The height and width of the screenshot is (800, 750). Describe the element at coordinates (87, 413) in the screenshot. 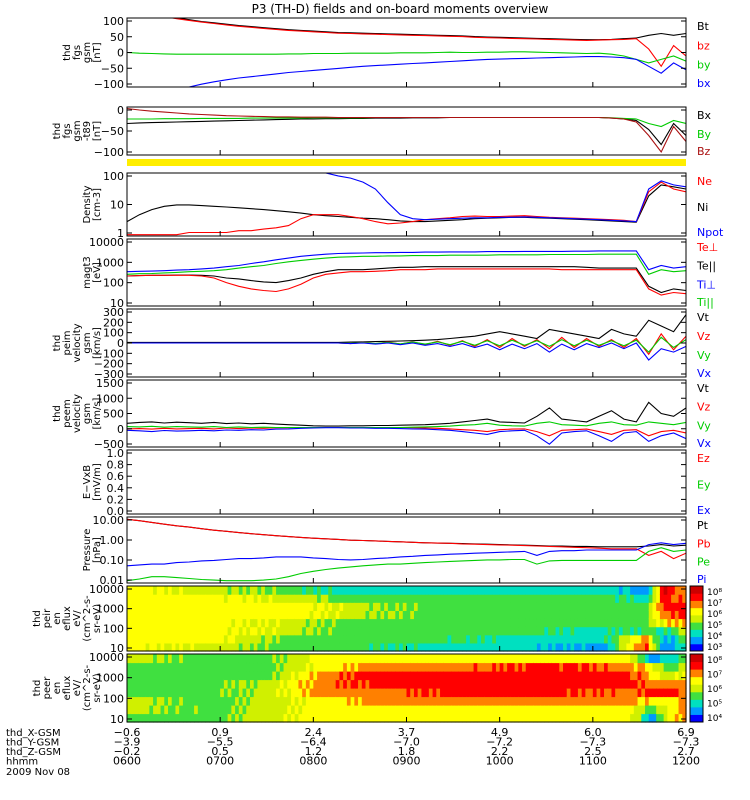

I see `panel-5-ylabel-line: gsm` at that location.